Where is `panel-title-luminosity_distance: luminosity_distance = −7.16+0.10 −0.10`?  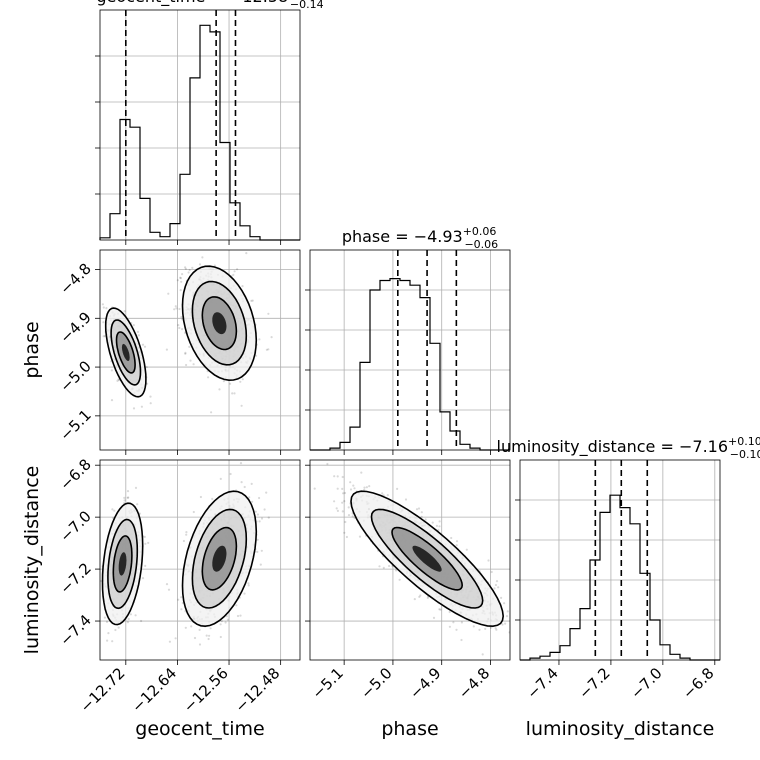 panel-title-luminosity_distance: luminosity_distance = −7.16+0.10 −0.10 is located at coordinates (628, 448).